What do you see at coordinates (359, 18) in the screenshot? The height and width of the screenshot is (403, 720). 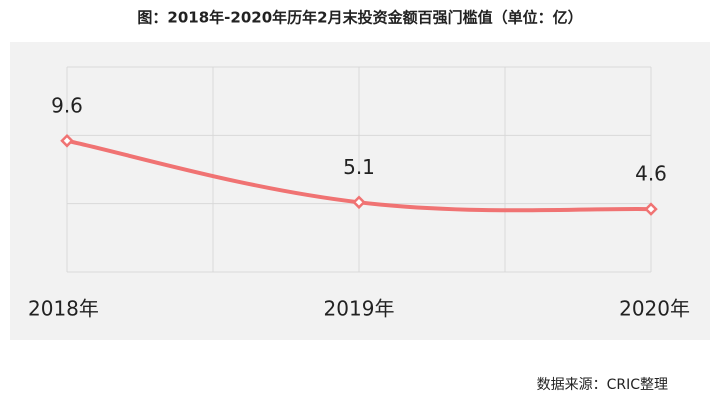 I see `chart-title: 图：2018年-2020年历年2月末投资金额百强门槛值（单位：亿）` at bounding box center [359, 18].